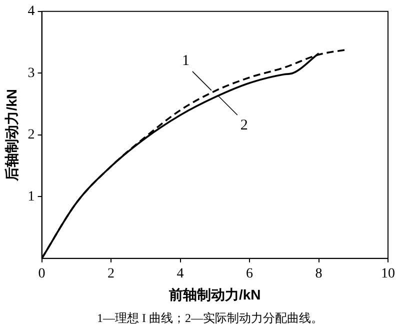 This screenshot has width=400, height=330. Describe the element at coordinates (186, 60) in the screenshot. I see `annotation: 1` at that location.